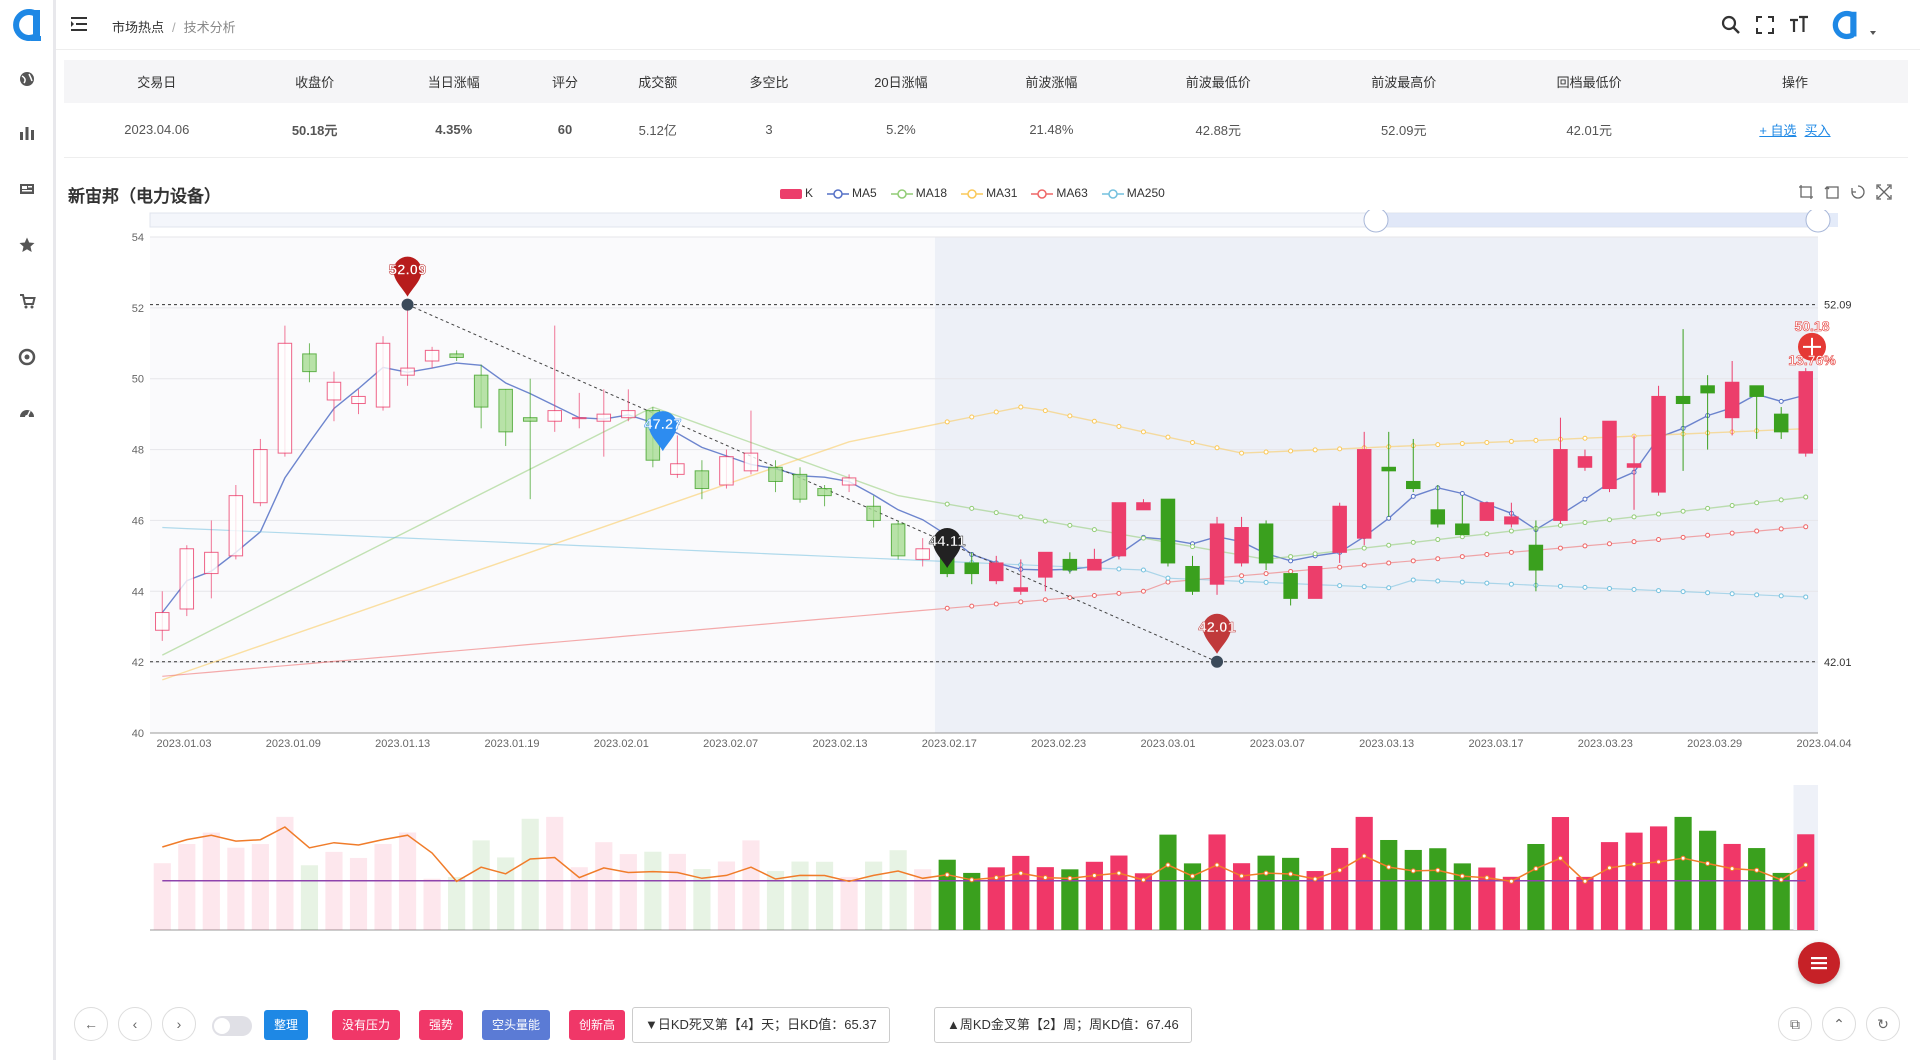 This screenshot has height=1060, width=1920. What do you see at coordinates (179, 1024) in the screenshot?
I see `next-button: ›` at bounding box center [179, 1024].